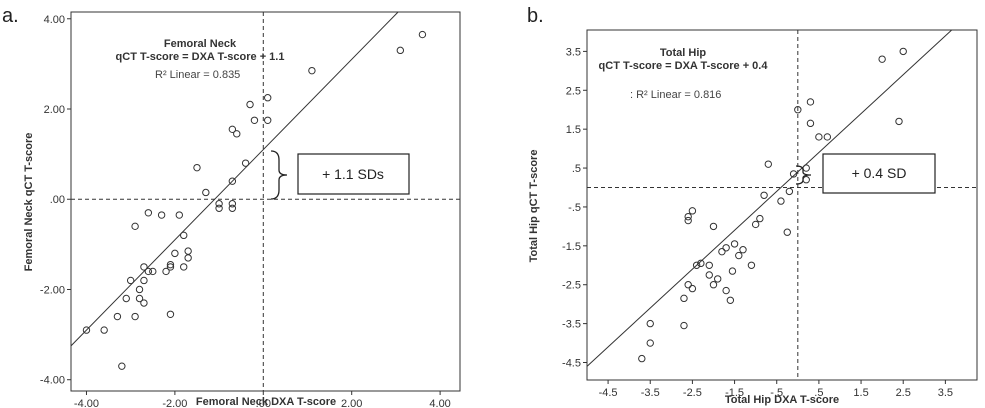 This screenshot has width=985, height=408. I want to click on panel-a-x-tick-label: -2.00, so click(174, 403).